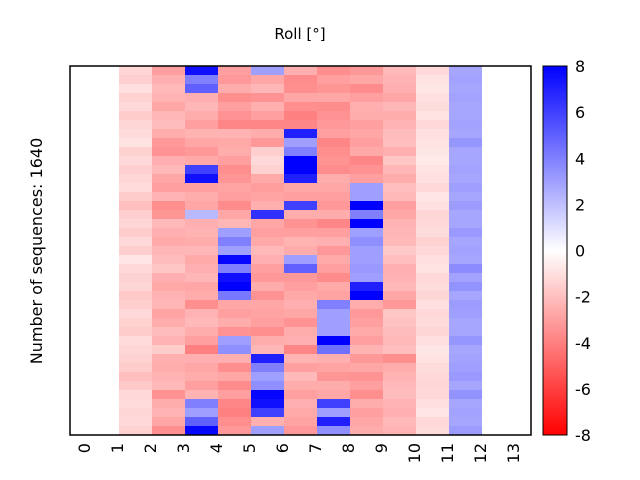 This screenshot has width=640, height=480. Describe the element at coordinates (583, 251) in the screenshot. I see `colorbar-tick-labels: 8 6 4 2 0 -2 -4 -6 -8` at that location.